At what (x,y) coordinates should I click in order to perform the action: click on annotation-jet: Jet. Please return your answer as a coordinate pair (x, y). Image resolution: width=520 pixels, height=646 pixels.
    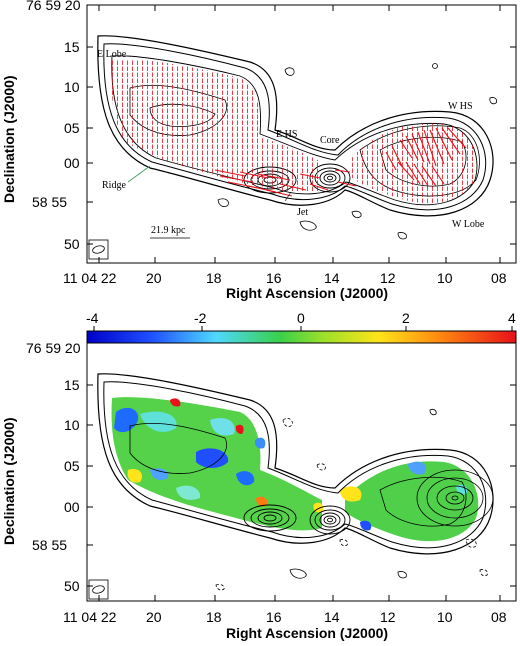
    Looking at the image, I should click on (302, 212).